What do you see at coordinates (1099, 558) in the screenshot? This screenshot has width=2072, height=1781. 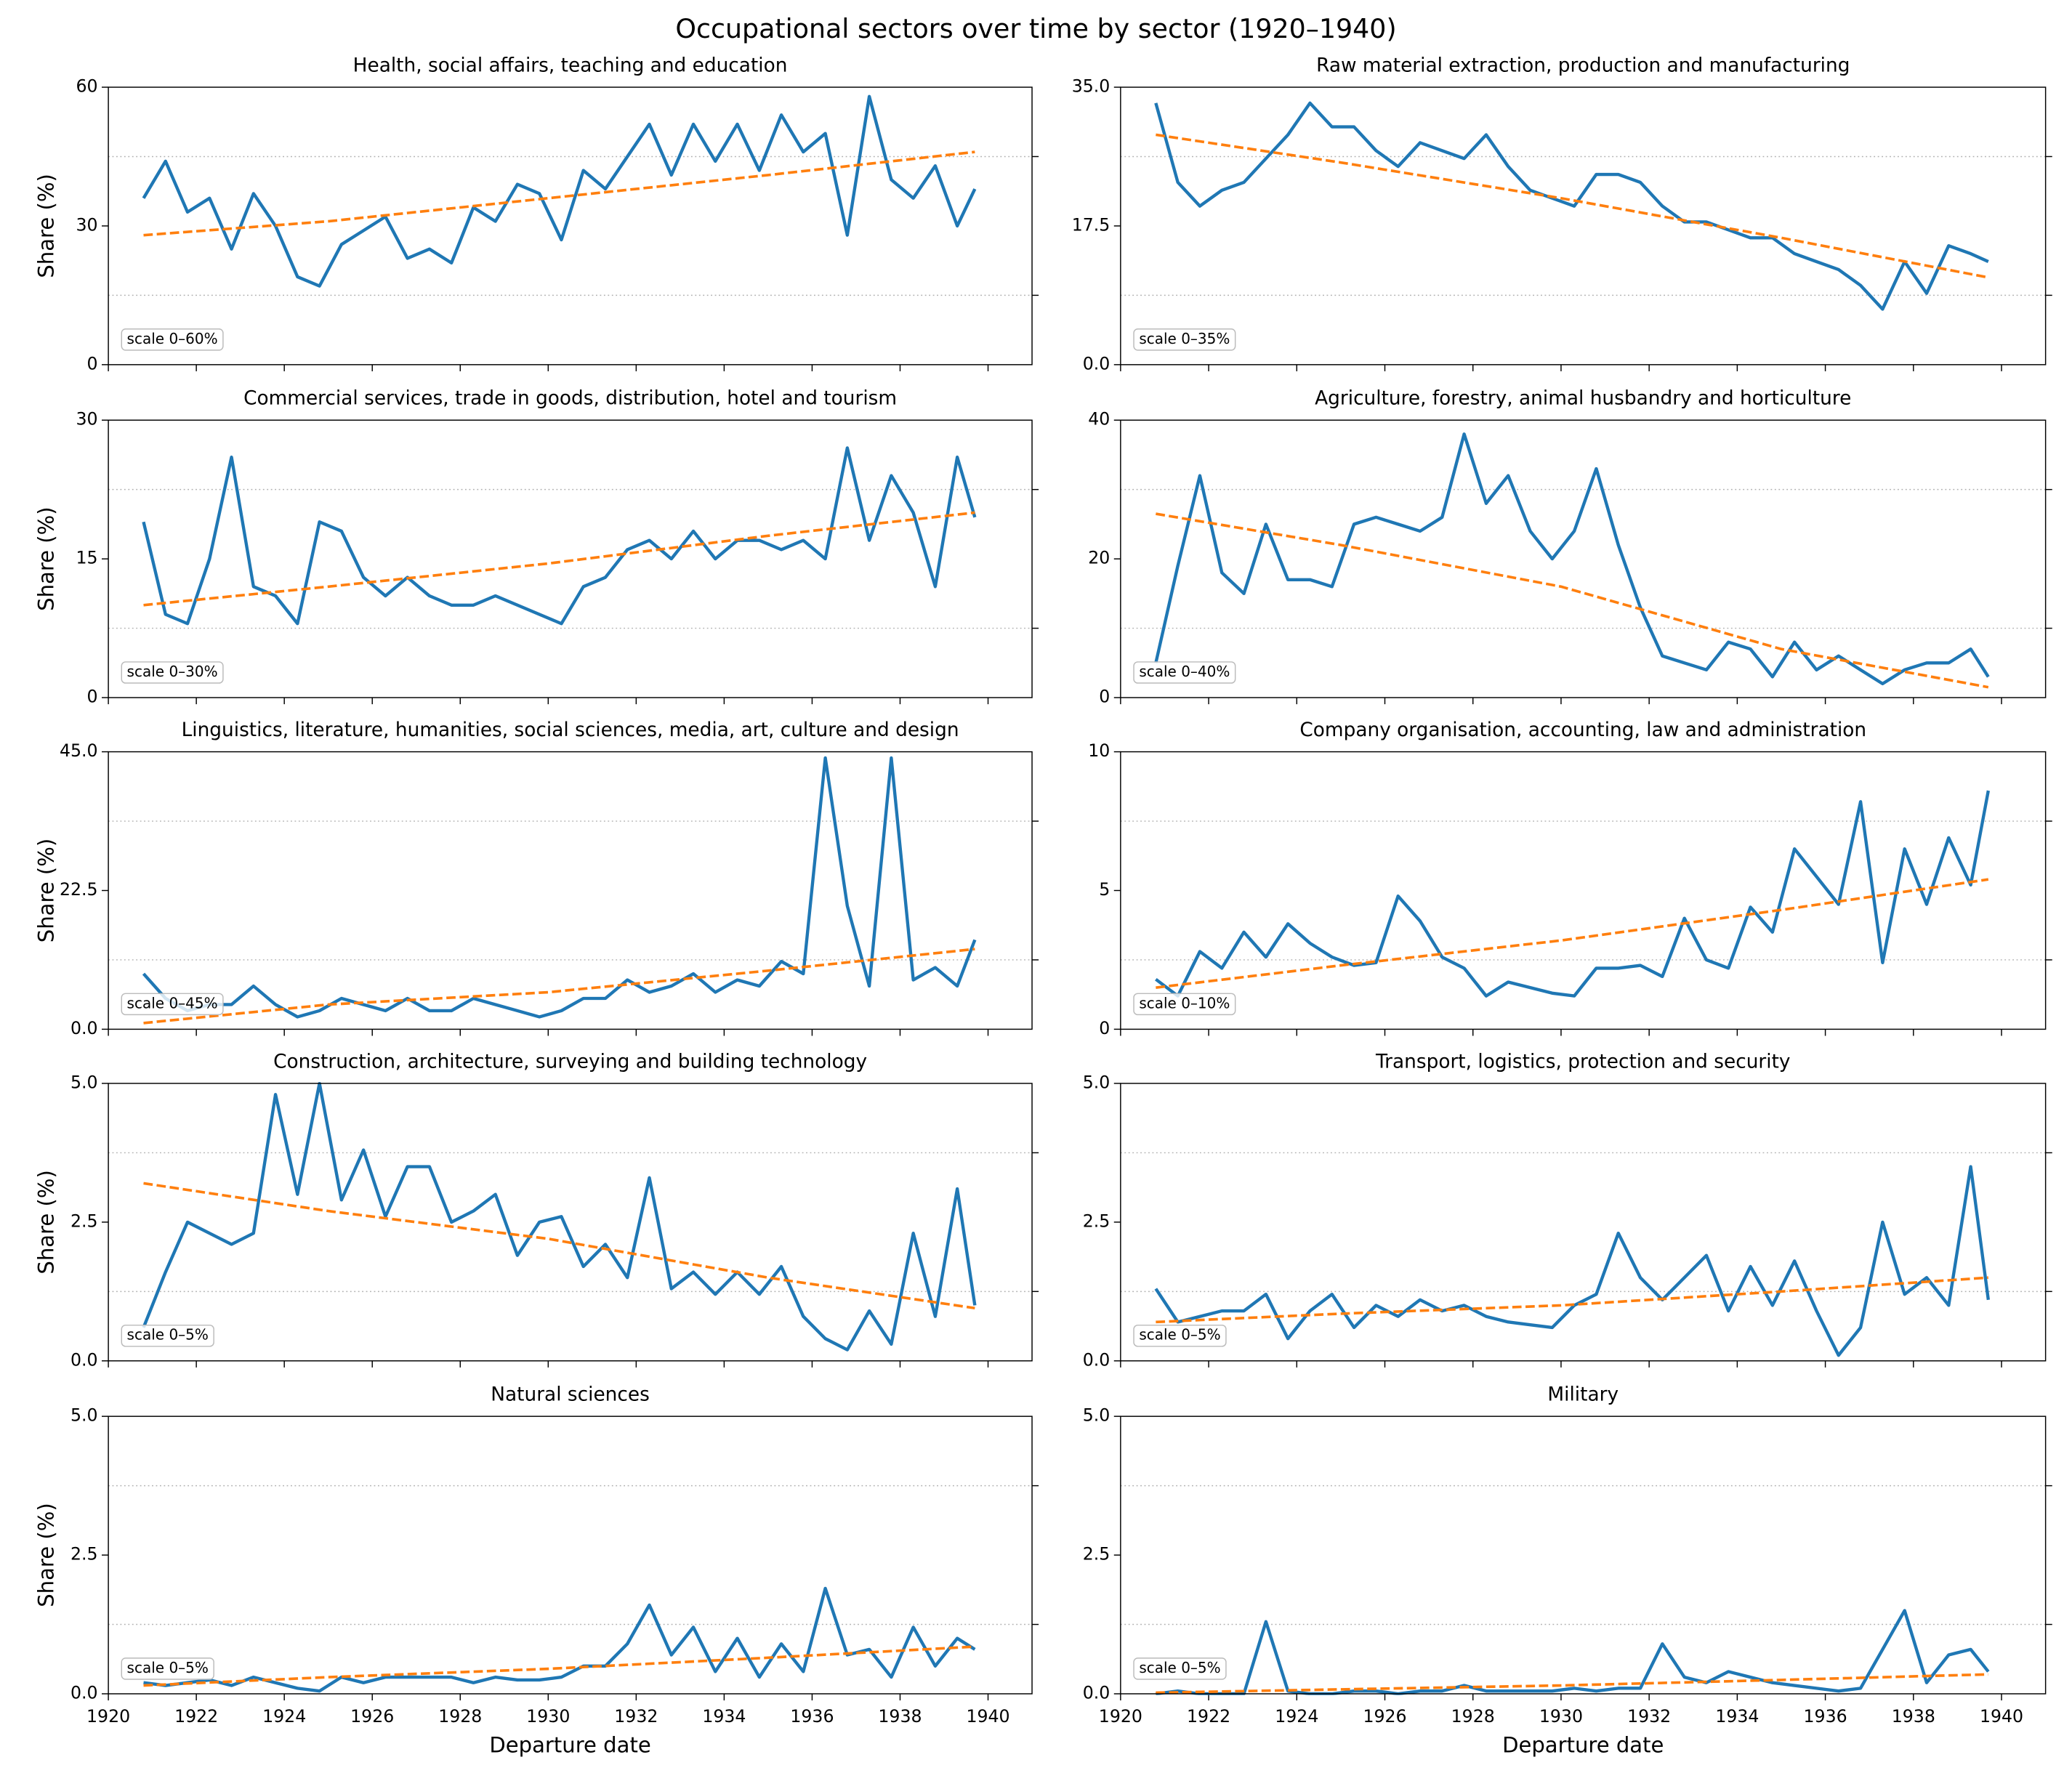 I see `y-tick-label: 20` at bounding box center [1099, 558].